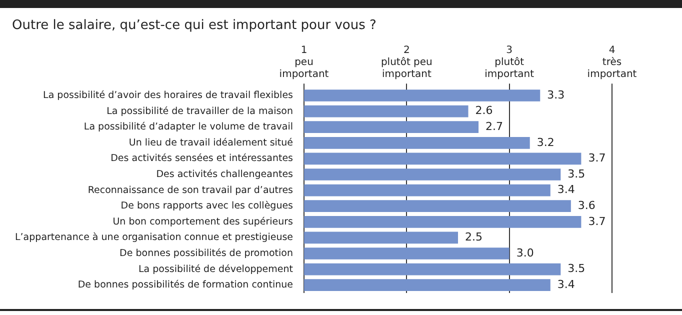 This screenshot has height=315, width=682. I want to click on y-tick-label: La possibilité de développement, so click(216, 269).